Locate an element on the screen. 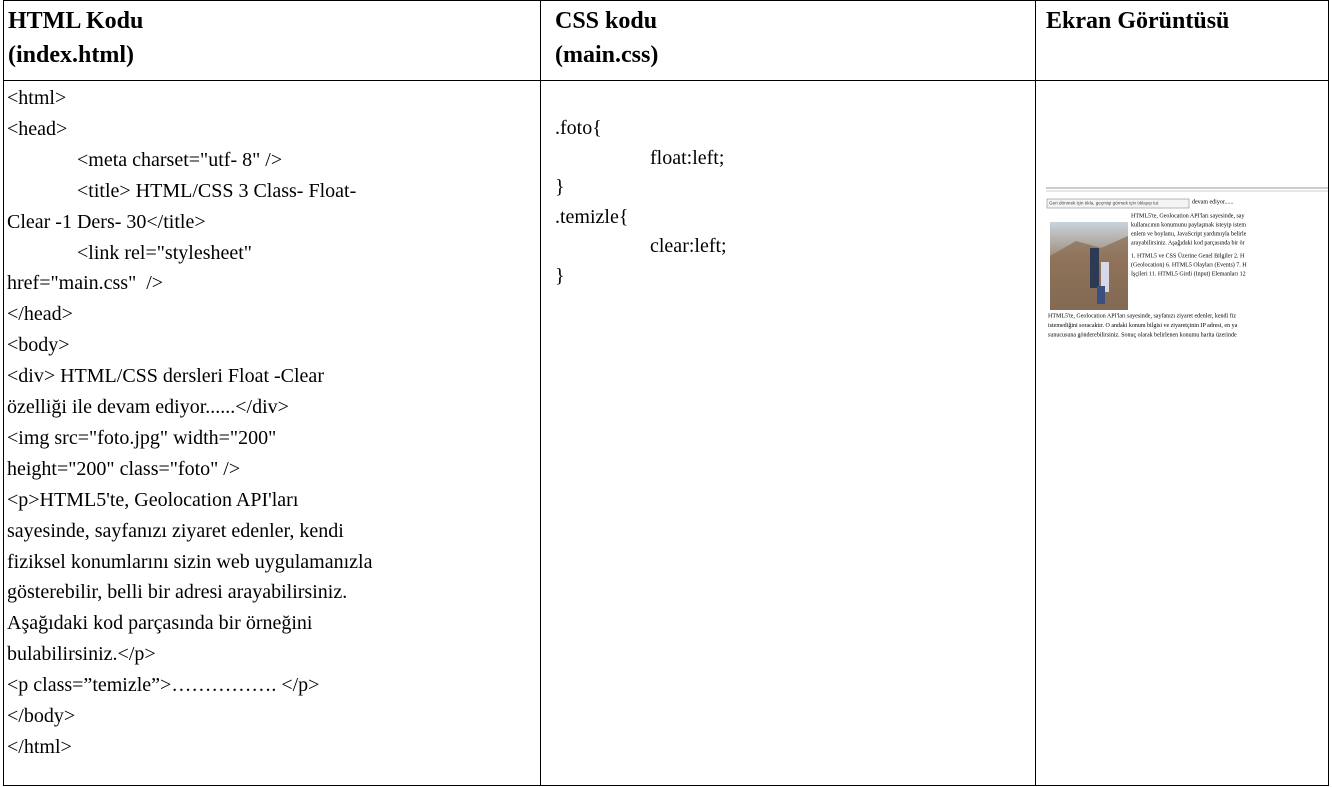  code-line: <div> HTML/CSS dersleri Float -Clear is located at coordinates (165, 376).